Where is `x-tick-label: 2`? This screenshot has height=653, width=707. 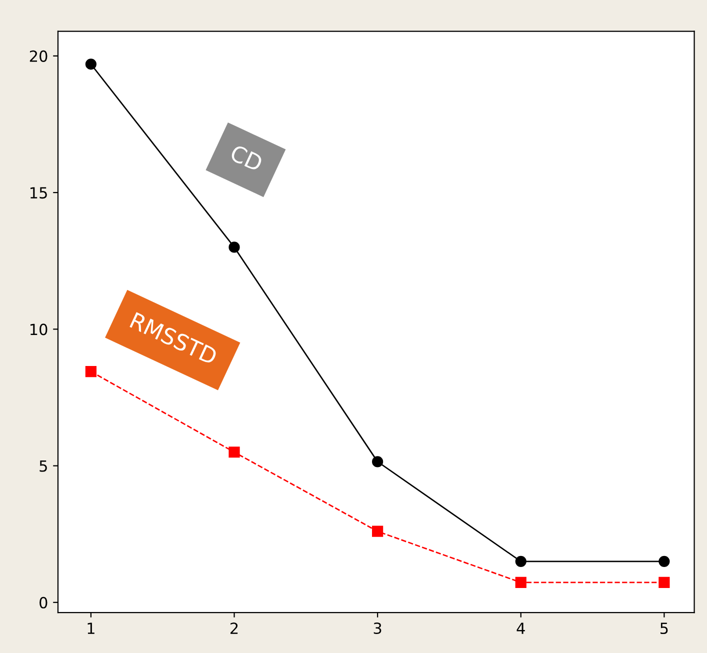 x-tick-label: 2 is located at coordinates (234, 628).